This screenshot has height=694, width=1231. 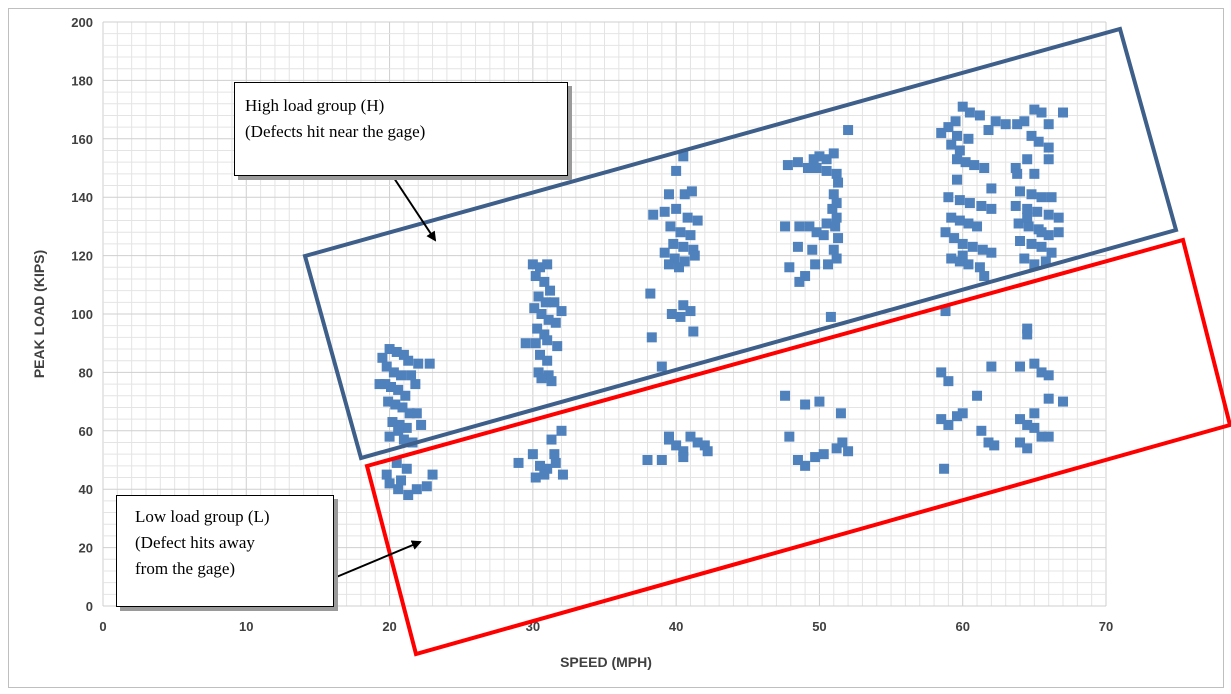 What do you see at coordinates (102, 626) in the screenshot?
I see `x-tick-label: 0` at bounding box center [102, 626].